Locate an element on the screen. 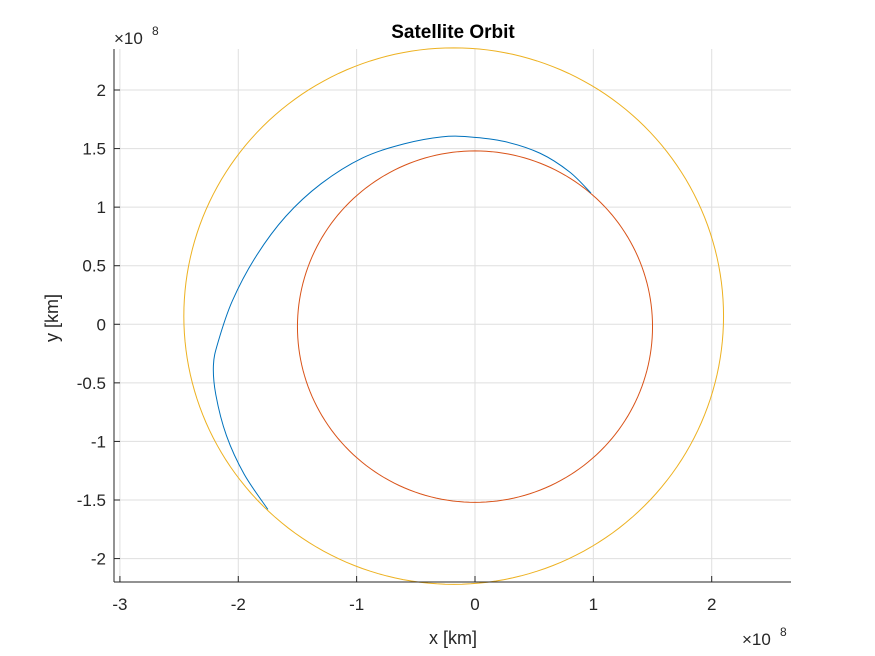  x-axis-label: x [km] is located at coordinates (453, 638).